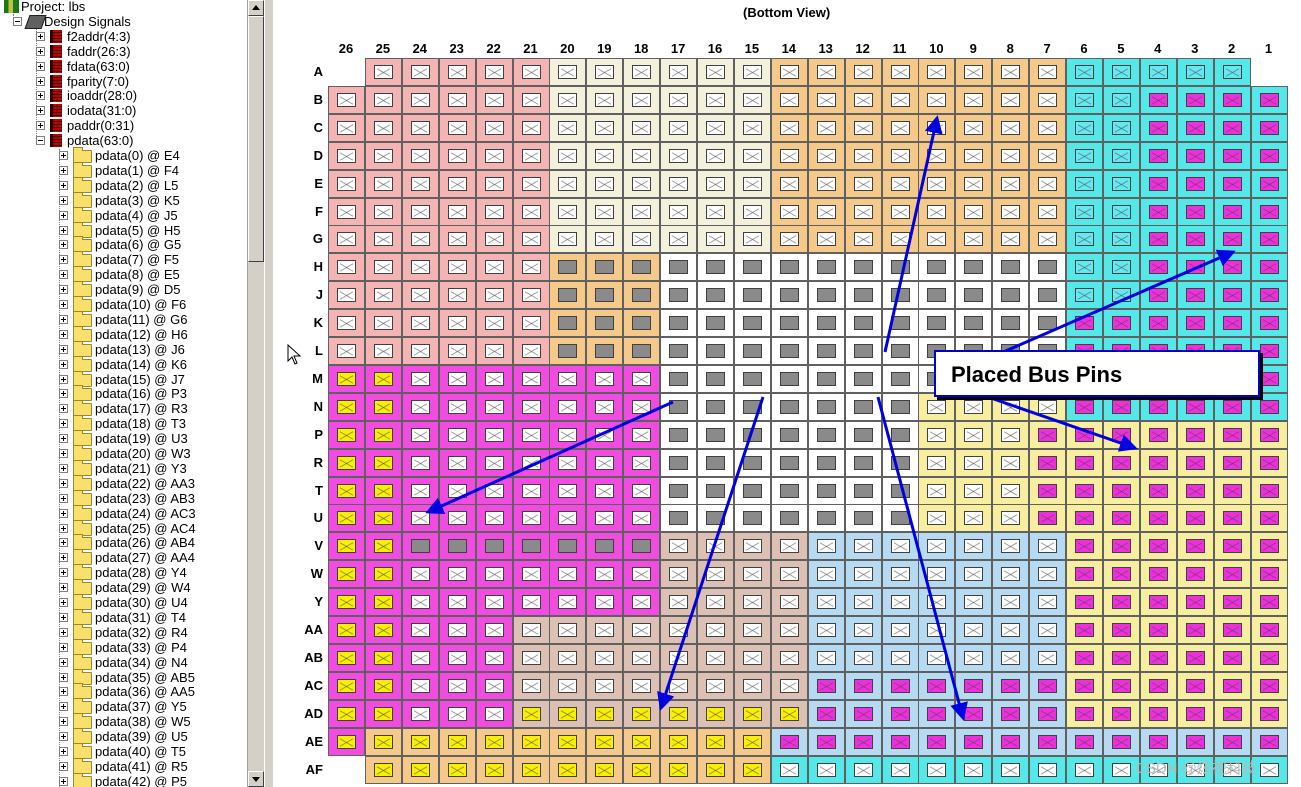 The height and width of the screenshot is (787, 1301). What do you see at coordinates (123, 66) in the screenshot?
I see `tree-bus-item: fdata(63:0)` at bounding box center [123, 66].